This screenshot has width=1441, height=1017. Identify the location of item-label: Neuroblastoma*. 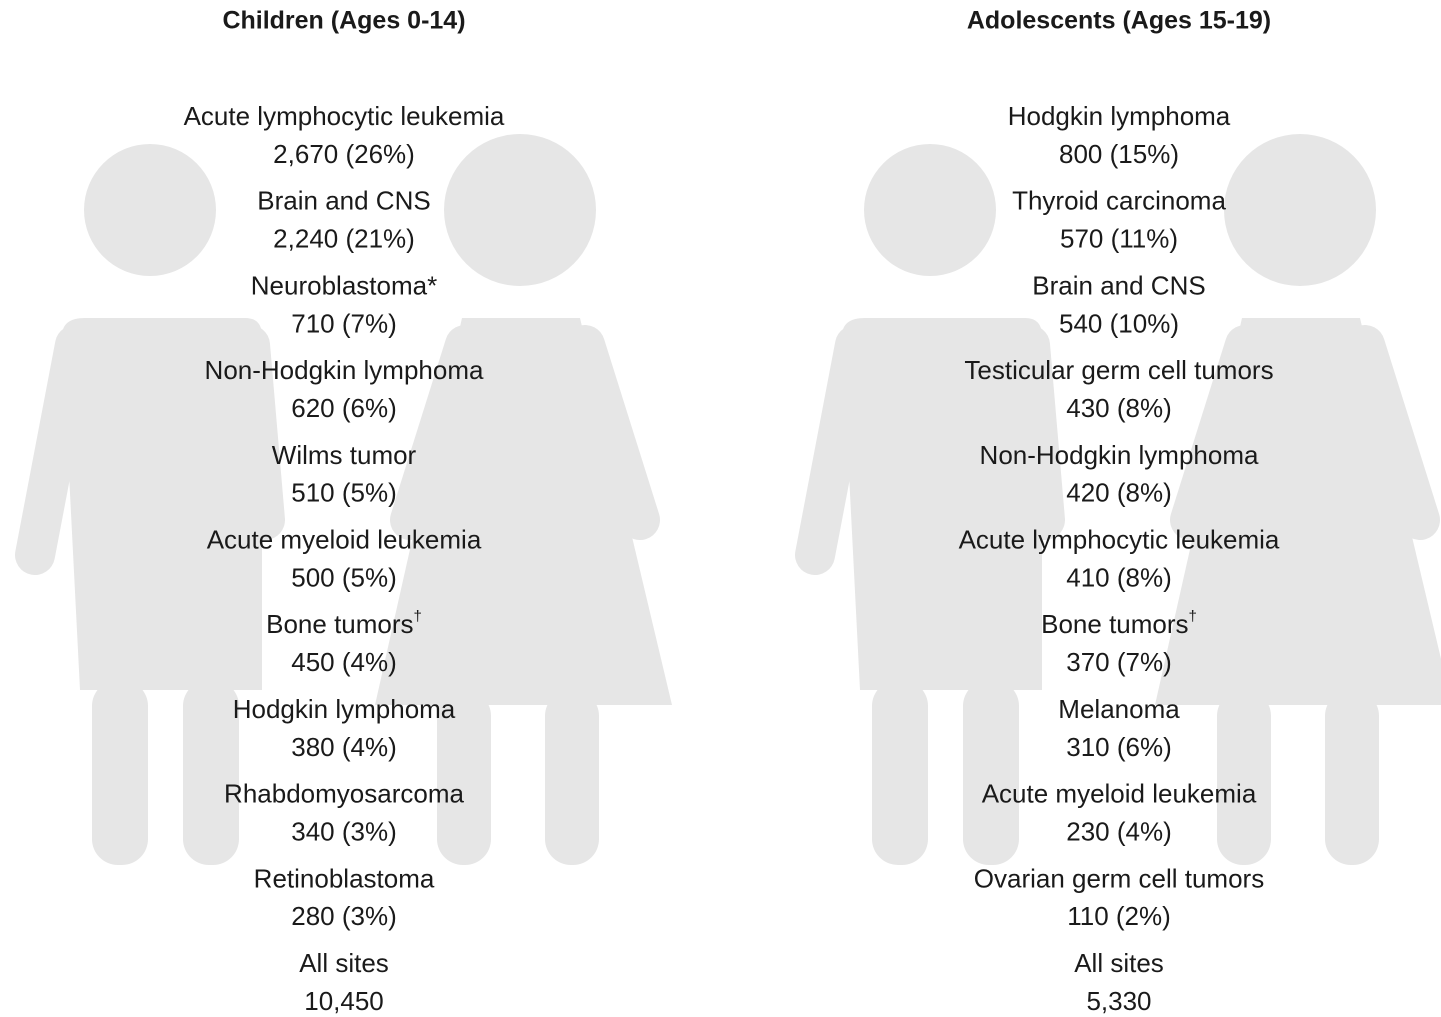
(344, 285).